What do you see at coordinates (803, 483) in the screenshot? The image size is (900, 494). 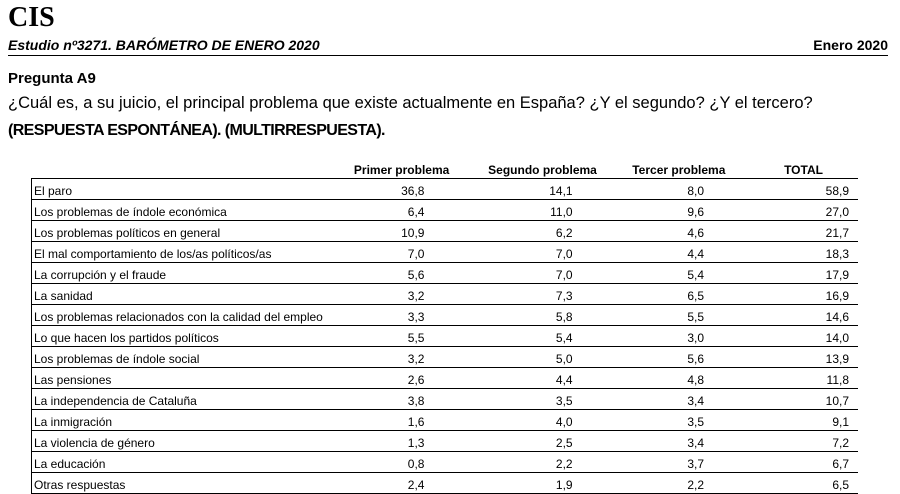 I see `cell-total: 6,5` at bounding box center [803, 483].